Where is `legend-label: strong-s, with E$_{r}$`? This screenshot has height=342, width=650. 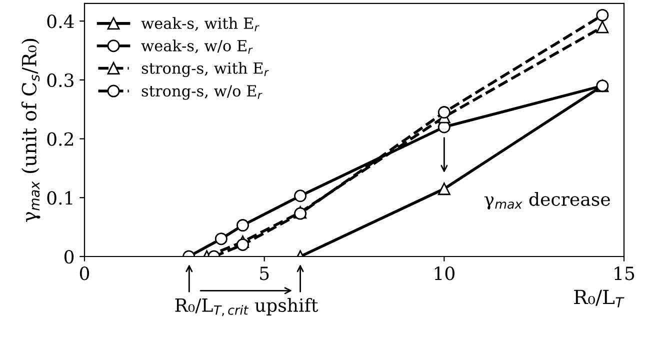
legend-label: strong-s, with E$_{r}$ is located at coordinates (205, 70).